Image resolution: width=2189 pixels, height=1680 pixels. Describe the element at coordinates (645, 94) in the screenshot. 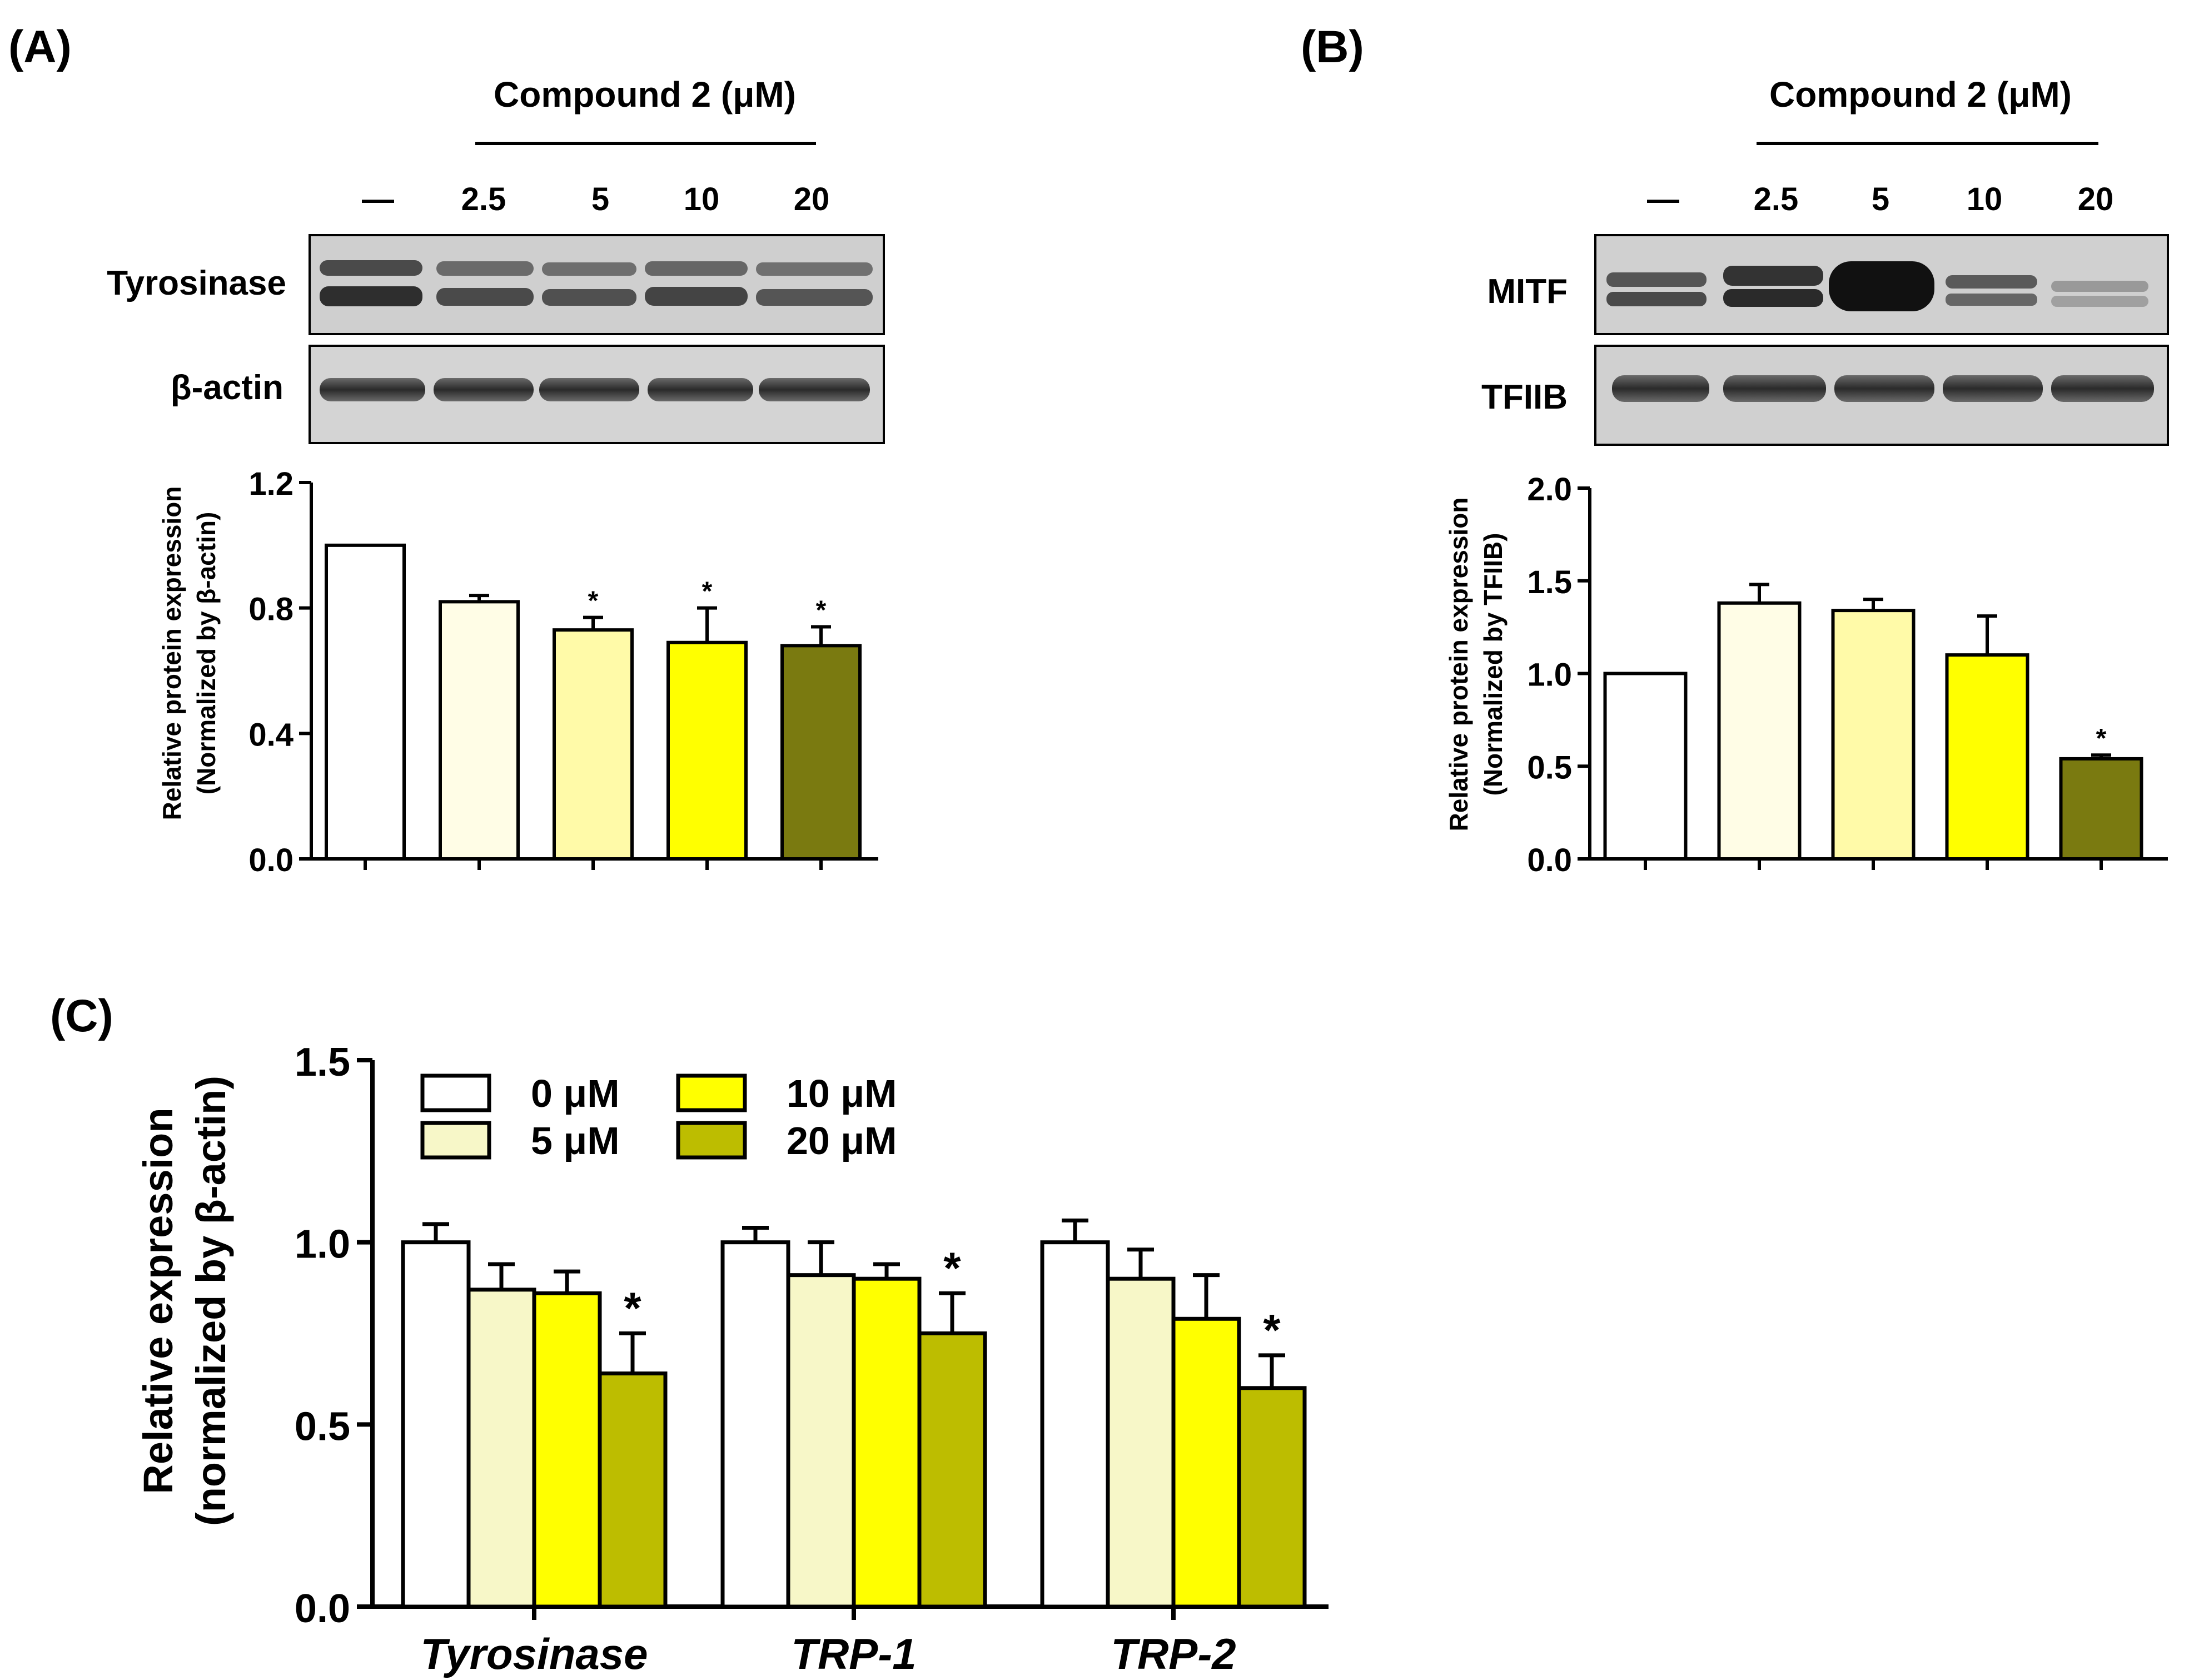

I see `panel-a-treatment-header: Compound 2 (μM)` at that location.